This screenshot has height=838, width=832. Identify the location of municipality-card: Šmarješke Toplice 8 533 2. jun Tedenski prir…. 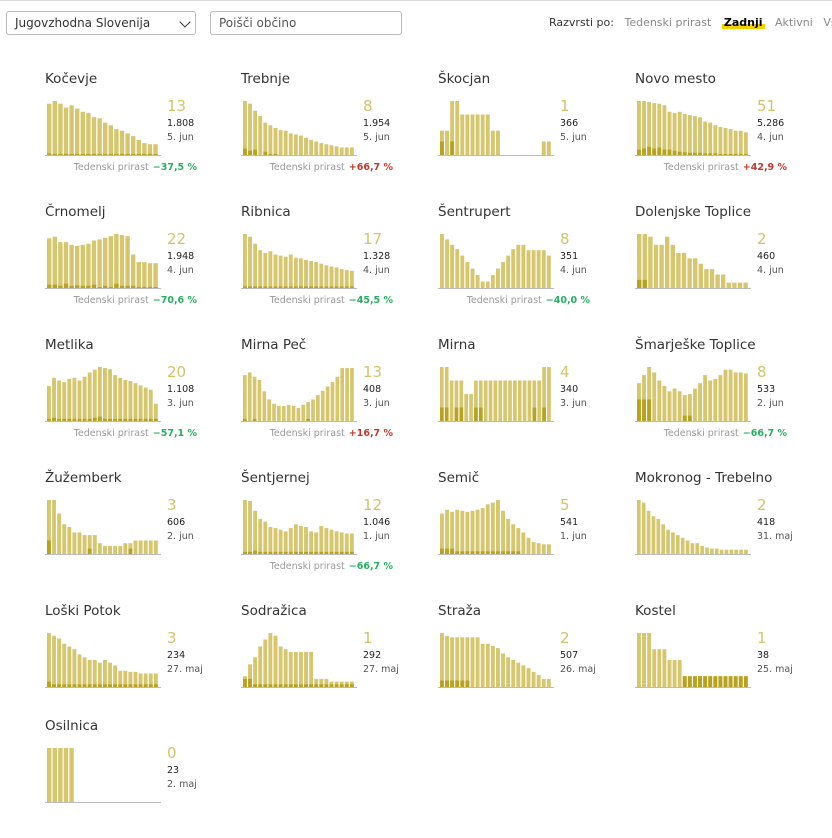
(725, 397).